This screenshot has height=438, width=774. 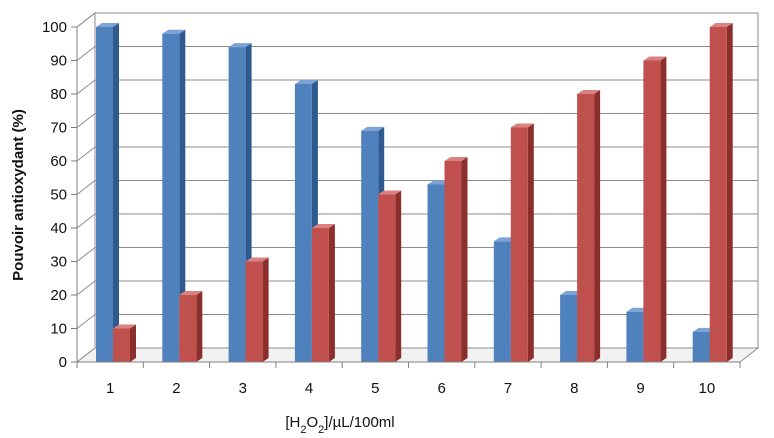 What do you see at coordinates (58, 228) in the screenshot?
I see `y-tick-label: 40` at bounding box center [58, 228].